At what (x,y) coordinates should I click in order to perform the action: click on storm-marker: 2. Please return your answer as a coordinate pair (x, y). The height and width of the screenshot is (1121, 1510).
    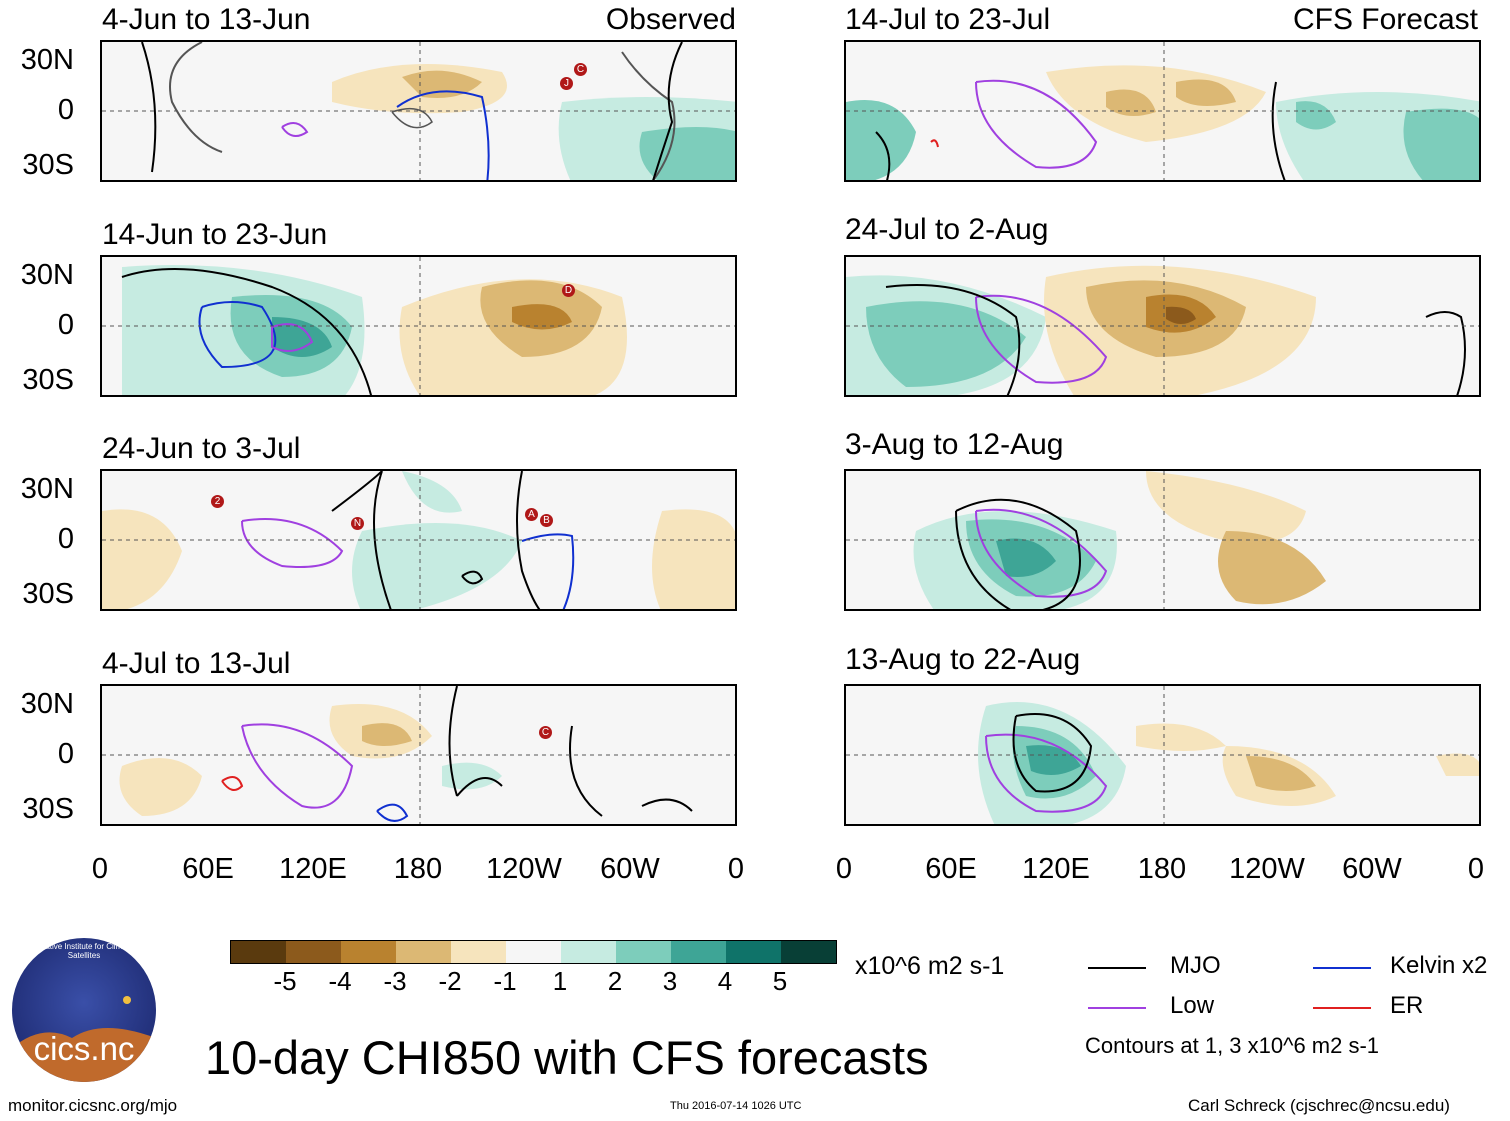
    Looking at the image, I should click on (217, 501).